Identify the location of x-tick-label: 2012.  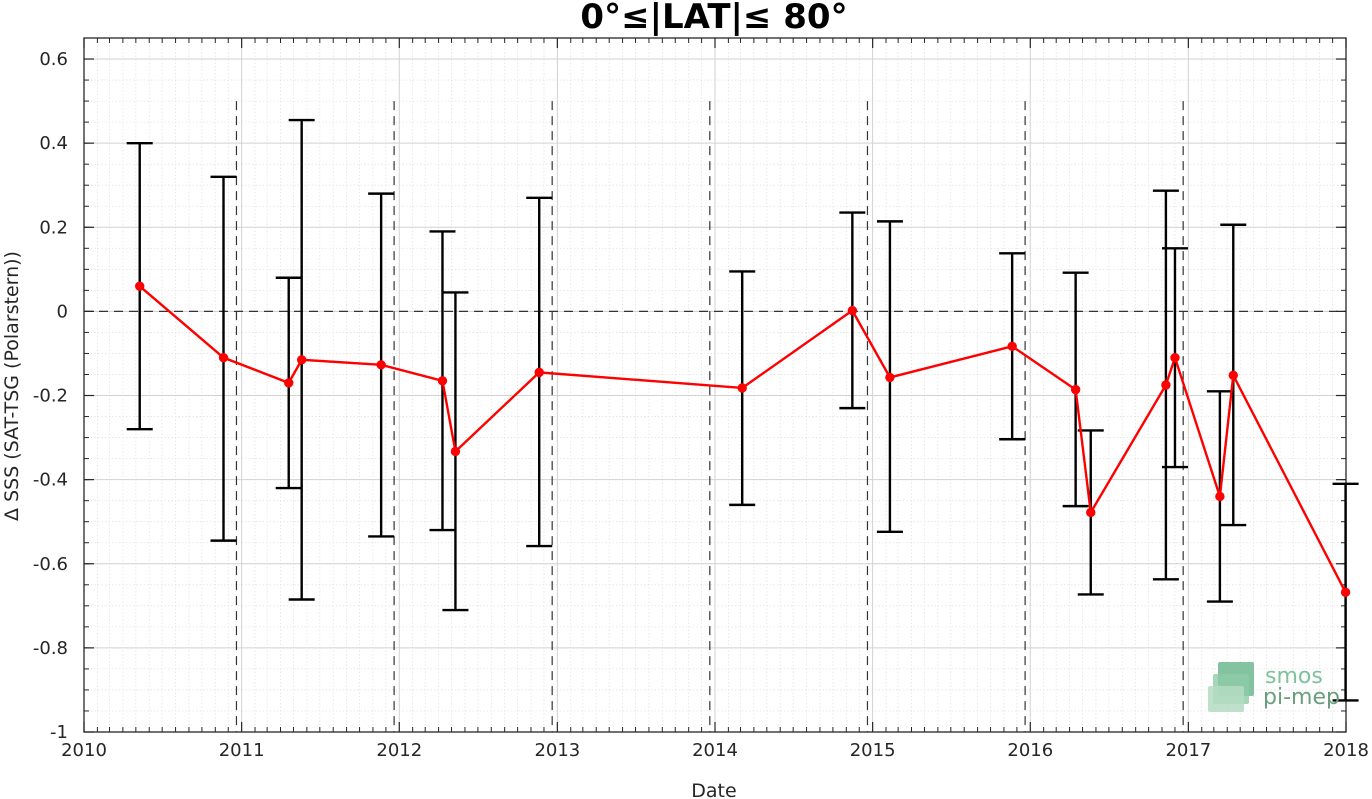
(399, 750).